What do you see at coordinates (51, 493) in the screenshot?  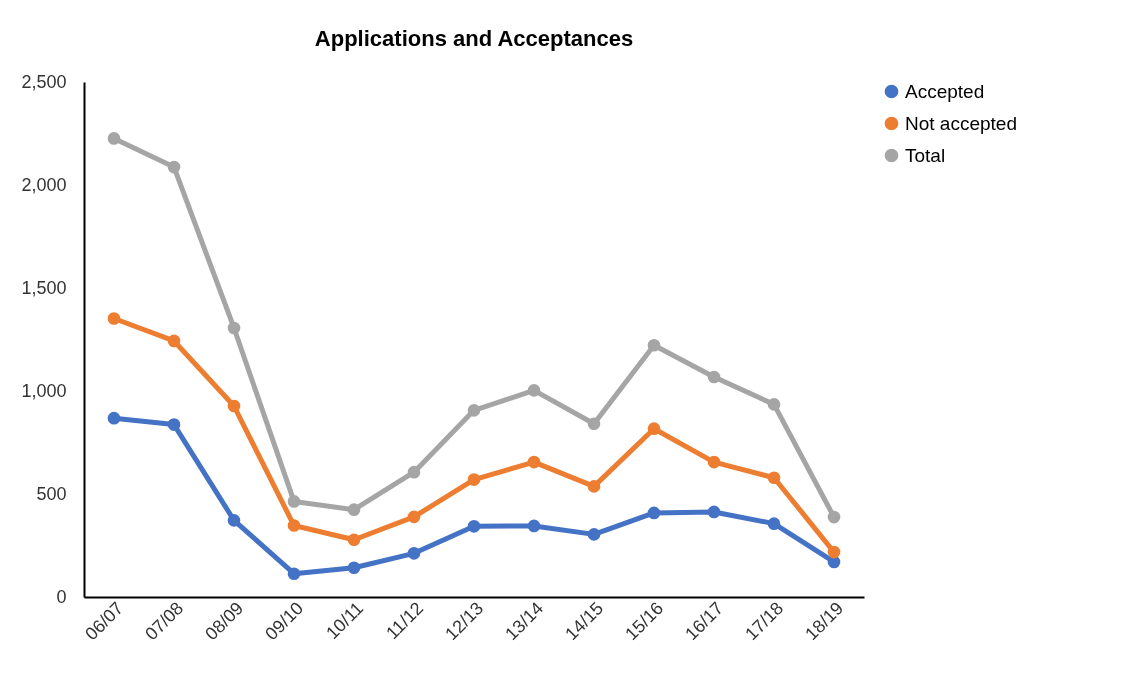 I see `y-tick-label: 500` at bounding box center [51, 493].